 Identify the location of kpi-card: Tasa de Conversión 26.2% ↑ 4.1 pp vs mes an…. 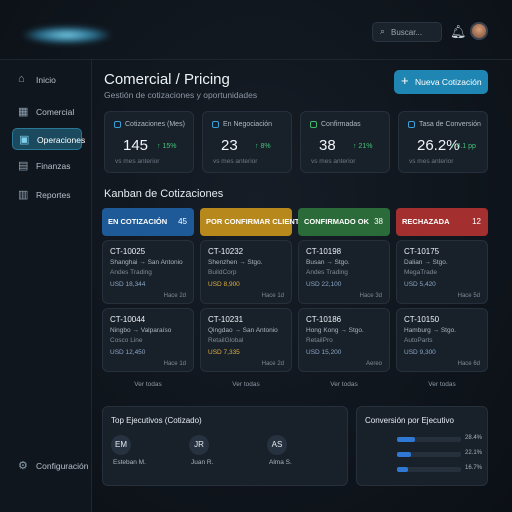
(443, 142).